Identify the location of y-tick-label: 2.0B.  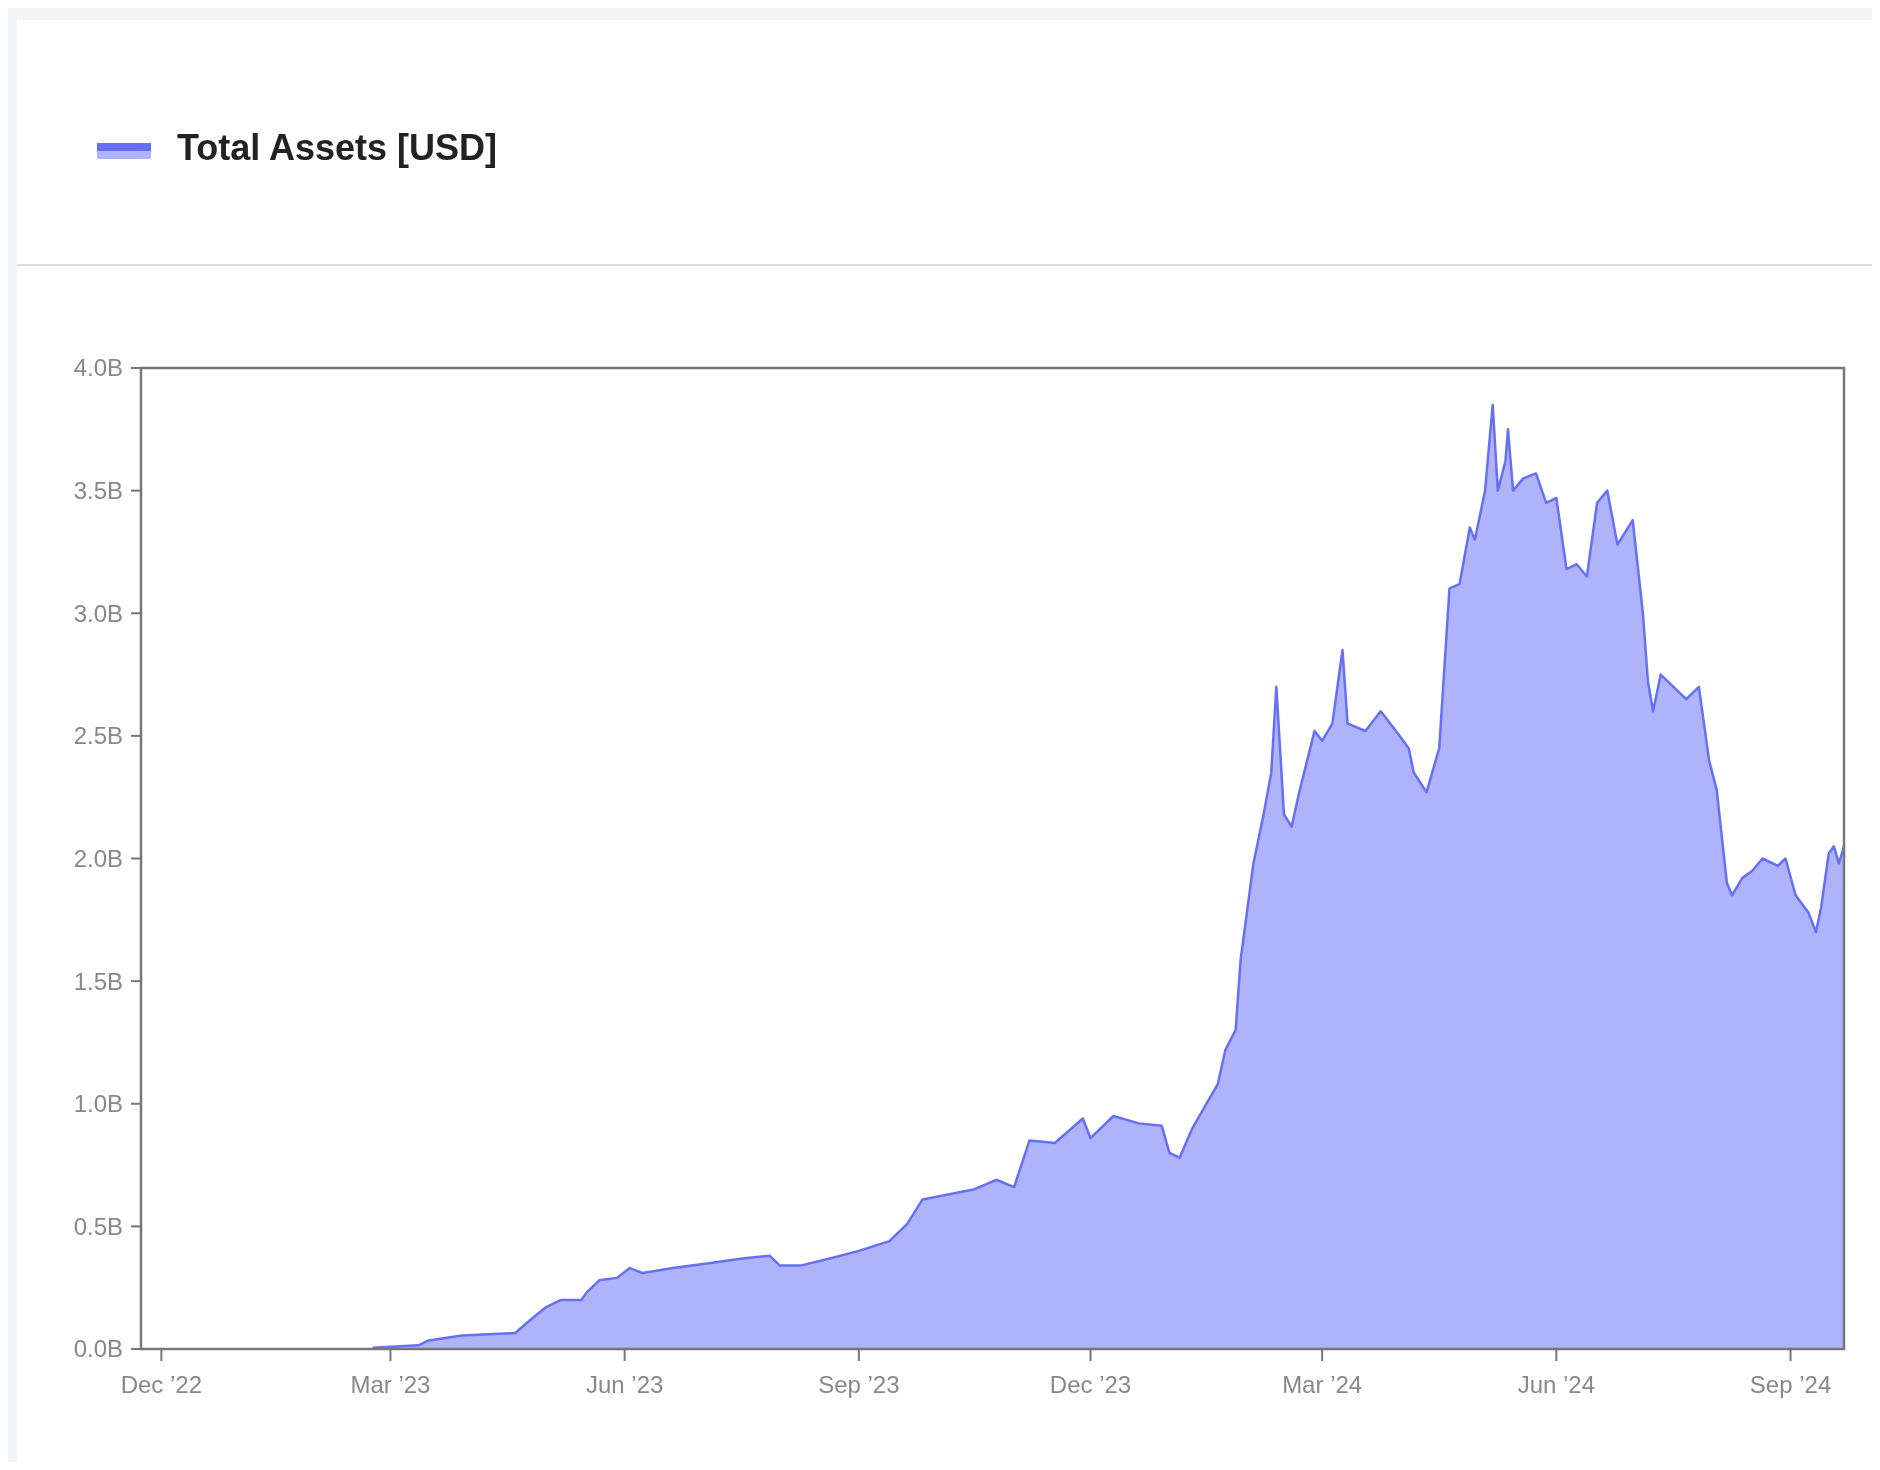
(98, 858).